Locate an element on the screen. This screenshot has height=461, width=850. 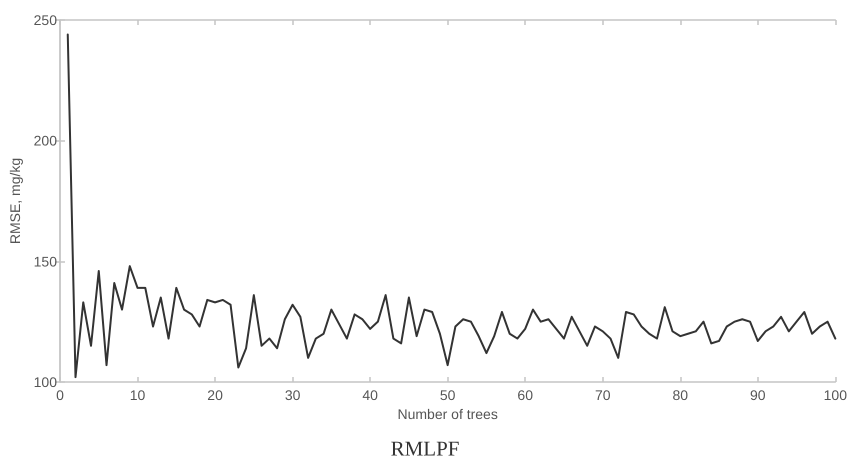
x-tick-label: 10 is located at coordinates (138, 395).